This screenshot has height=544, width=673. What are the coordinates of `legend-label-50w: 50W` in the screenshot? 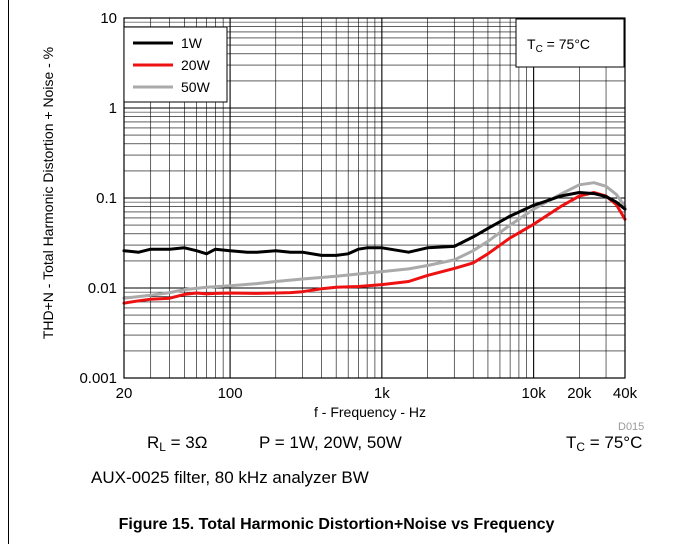 It's located at (196, 87).